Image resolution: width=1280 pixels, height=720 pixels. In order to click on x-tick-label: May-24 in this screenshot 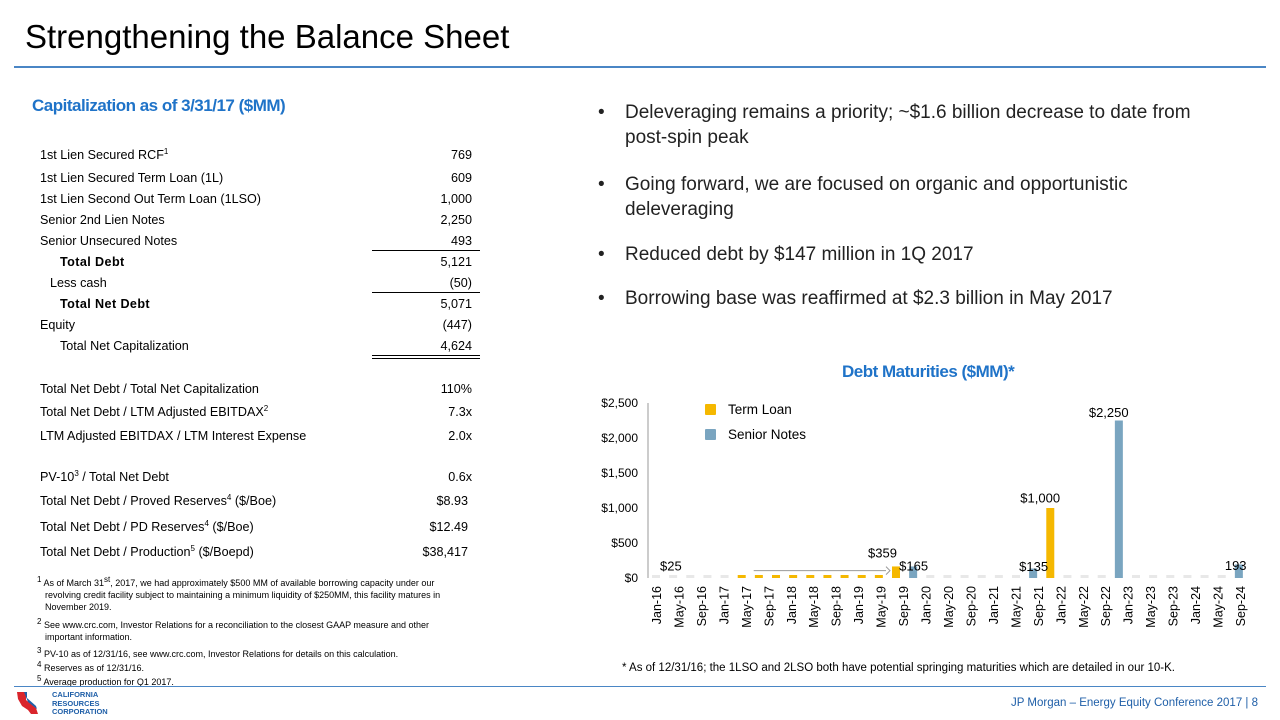, I will do `click(1219, 607)`.